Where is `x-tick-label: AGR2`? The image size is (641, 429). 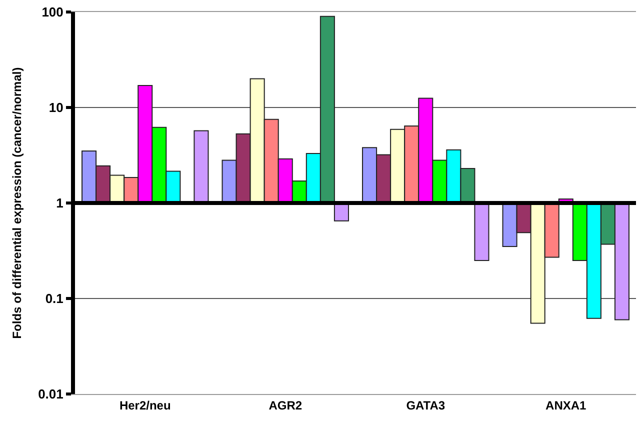 x-tick-label: AGR2 is located at coordinates (285, 405).